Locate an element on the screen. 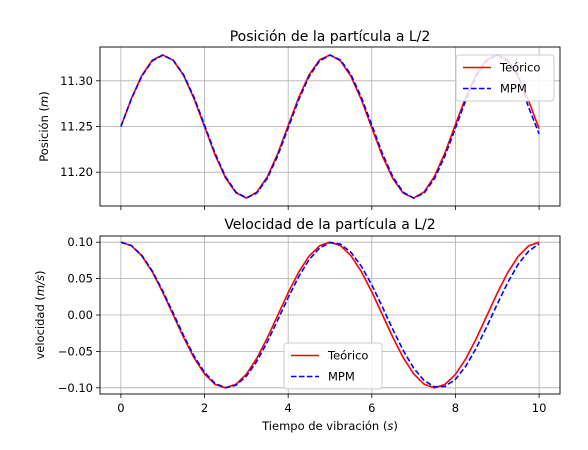 The image size is (588, 450). velocity-x-axis-label: Tiempo de vibración (s) is located at coordinates (329, 426).